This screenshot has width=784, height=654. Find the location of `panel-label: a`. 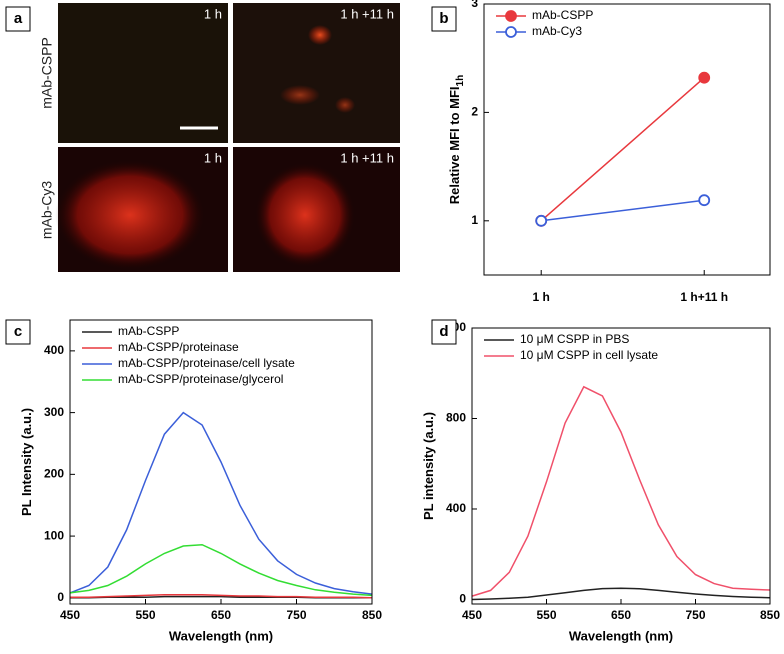

panel-label: a is located at coordinates (18, 18).